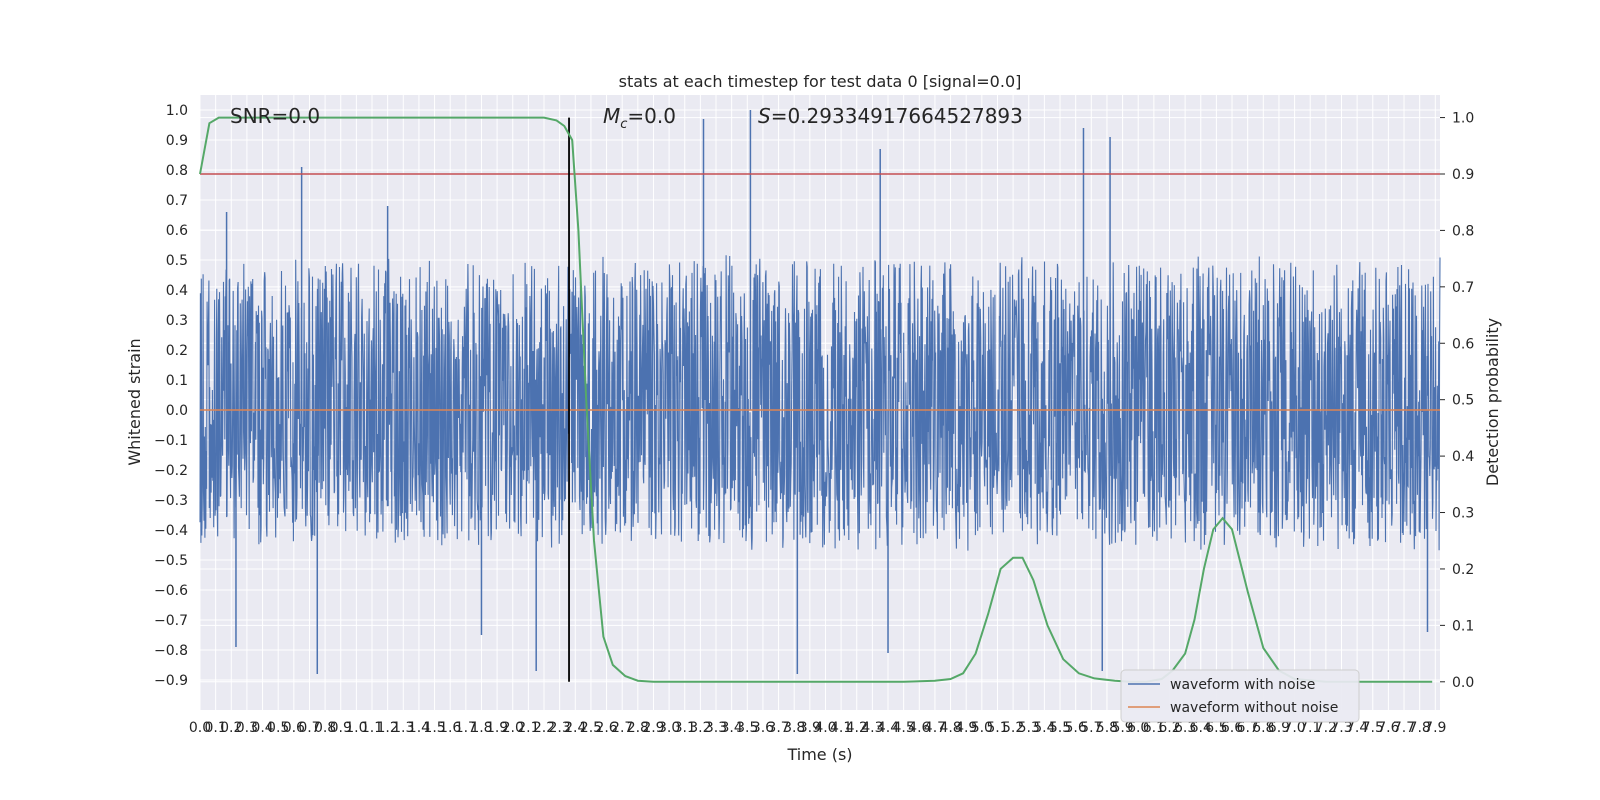  I want to click on x-tick-label: 2.7, so click(622, 728).